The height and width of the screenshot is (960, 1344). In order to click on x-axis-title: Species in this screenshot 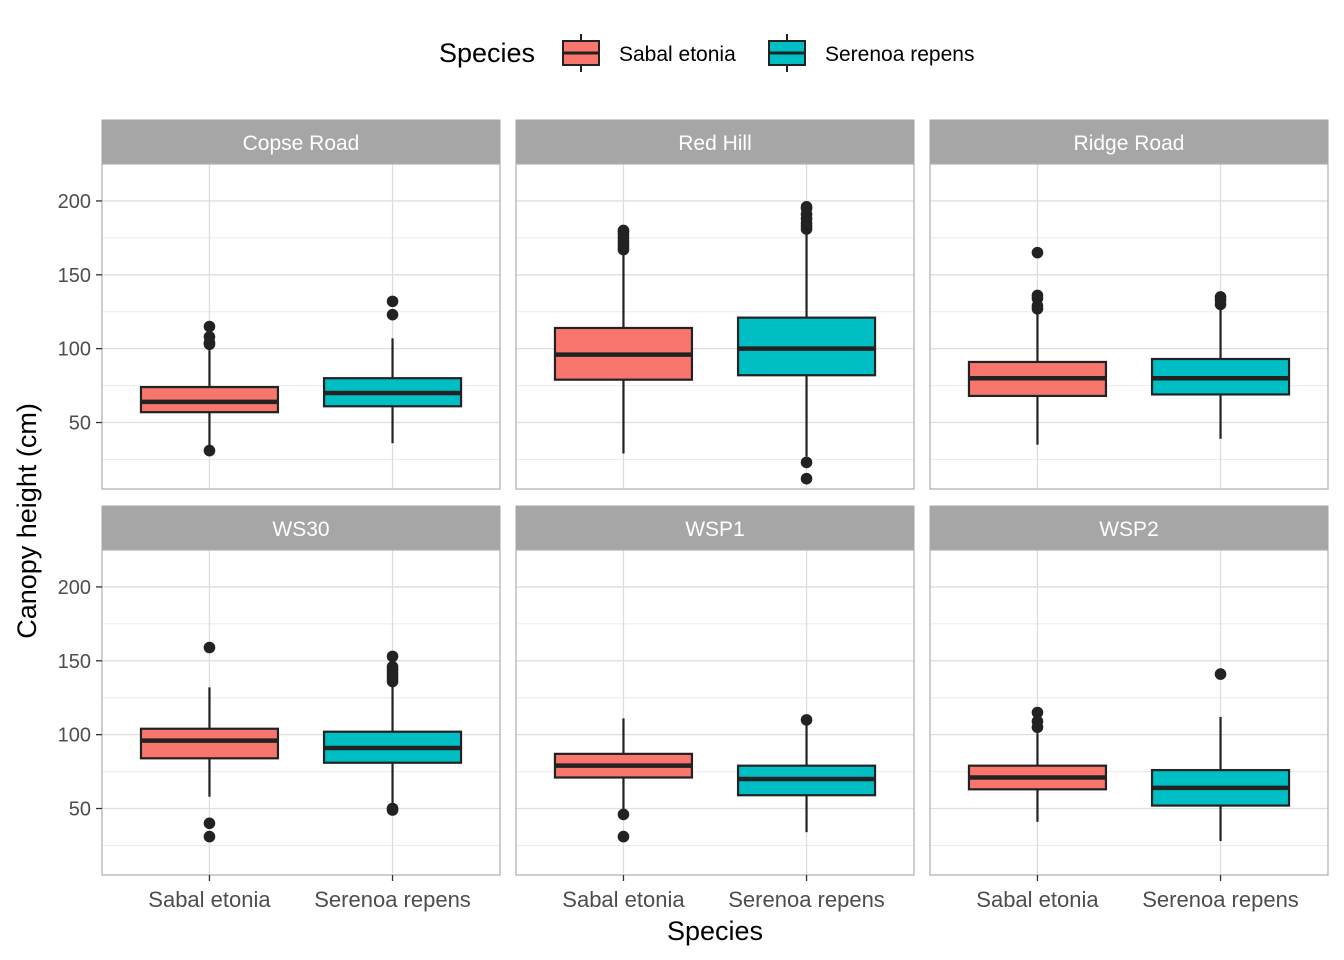, I will do `click(715, 931)`.